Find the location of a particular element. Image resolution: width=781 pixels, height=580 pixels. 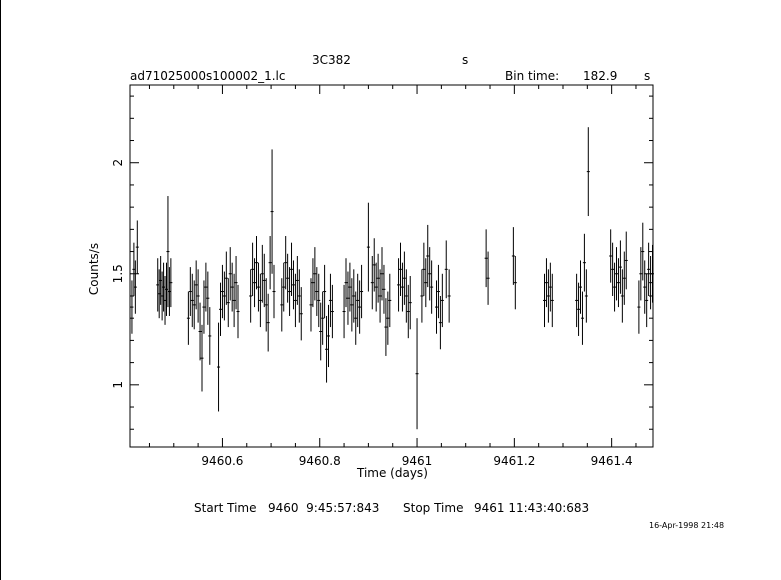

start-time-label: Start Time is located at coordinates (225, 508).